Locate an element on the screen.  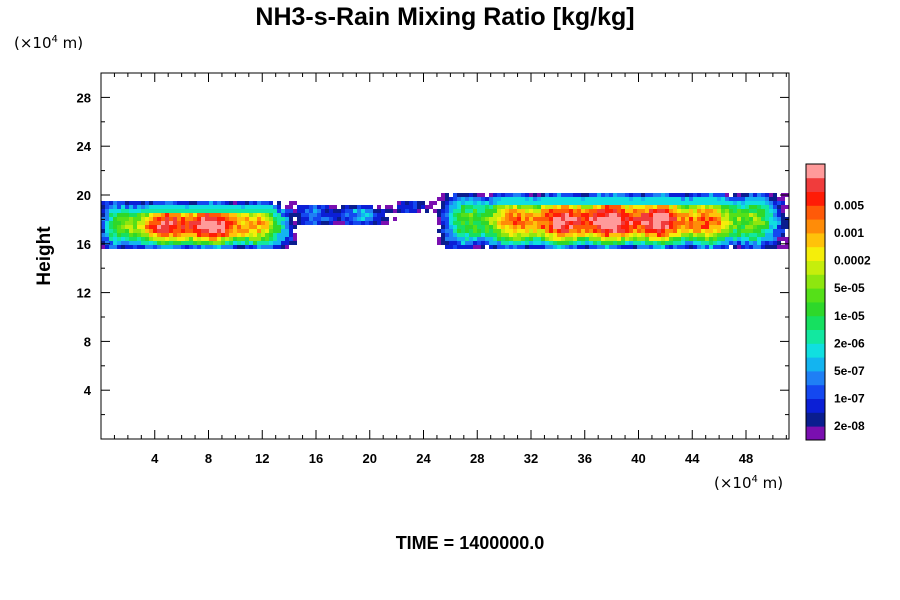
colorbar-tick-label: 0.001 is located at coordinates (849, 233).